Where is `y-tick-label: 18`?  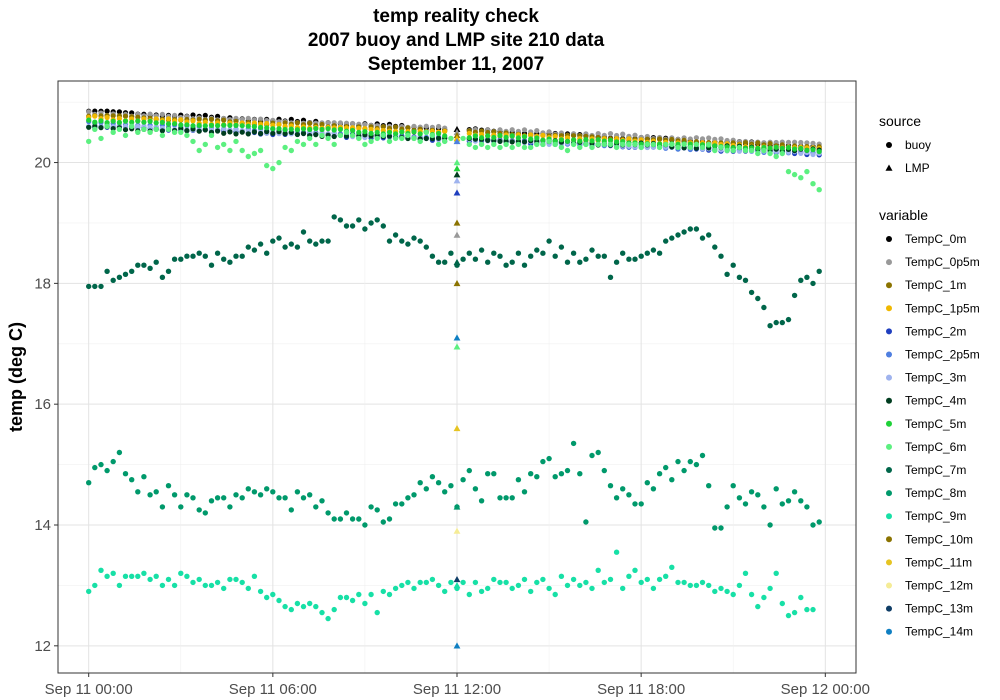 y-tick-label: 18 is located at coordinates (42, 283).